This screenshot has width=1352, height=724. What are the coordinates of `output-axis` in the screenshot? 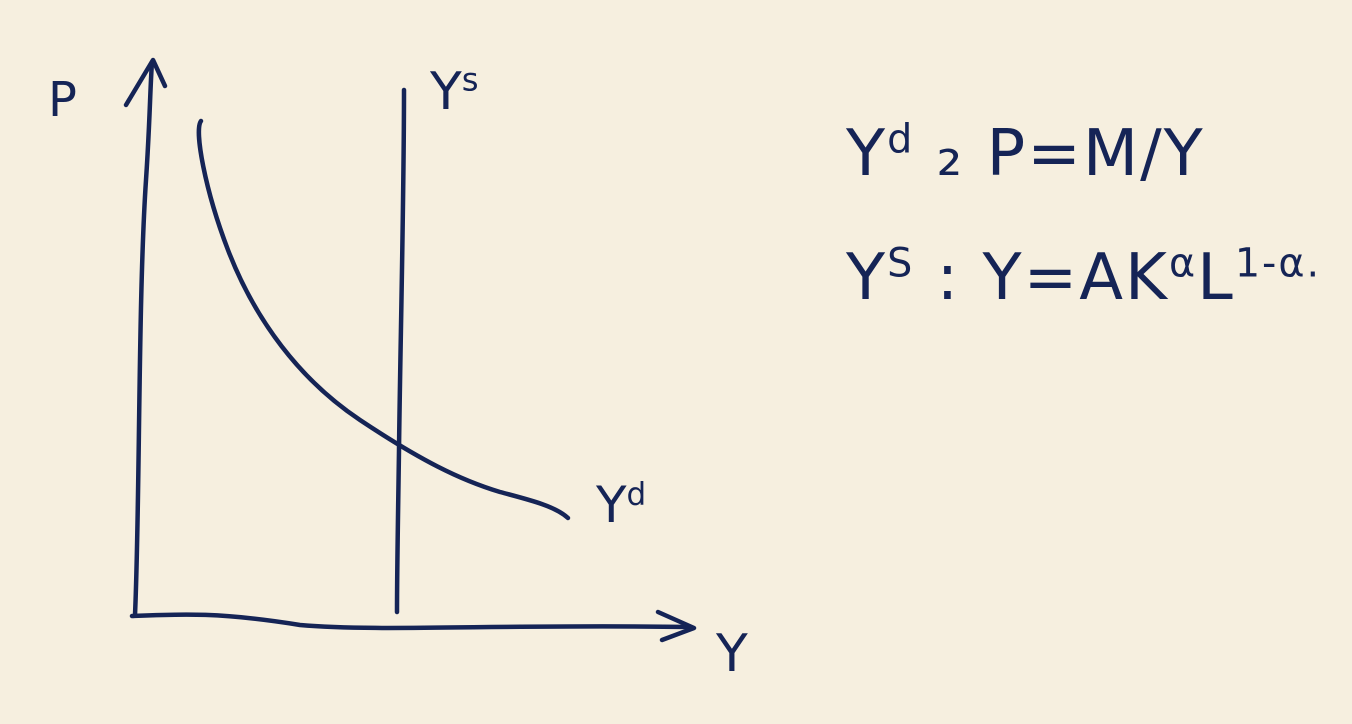 It's located at (411, 621).